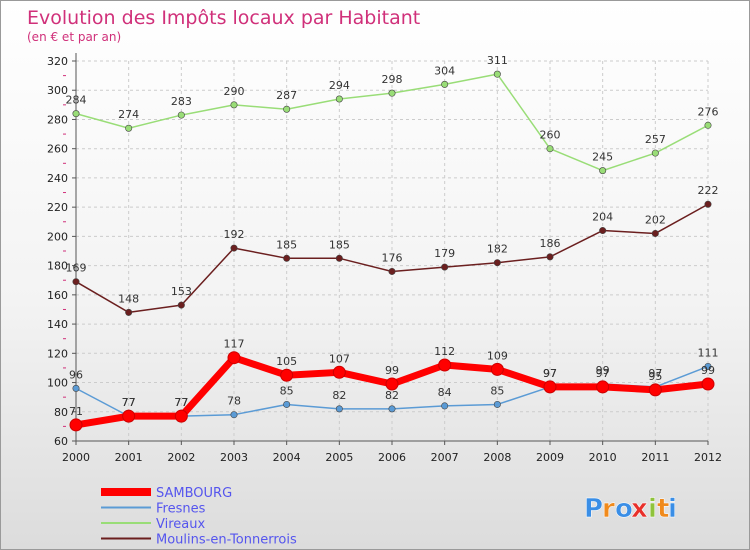  I want to click on data-label-fresnes: 85, so click(287, 390).